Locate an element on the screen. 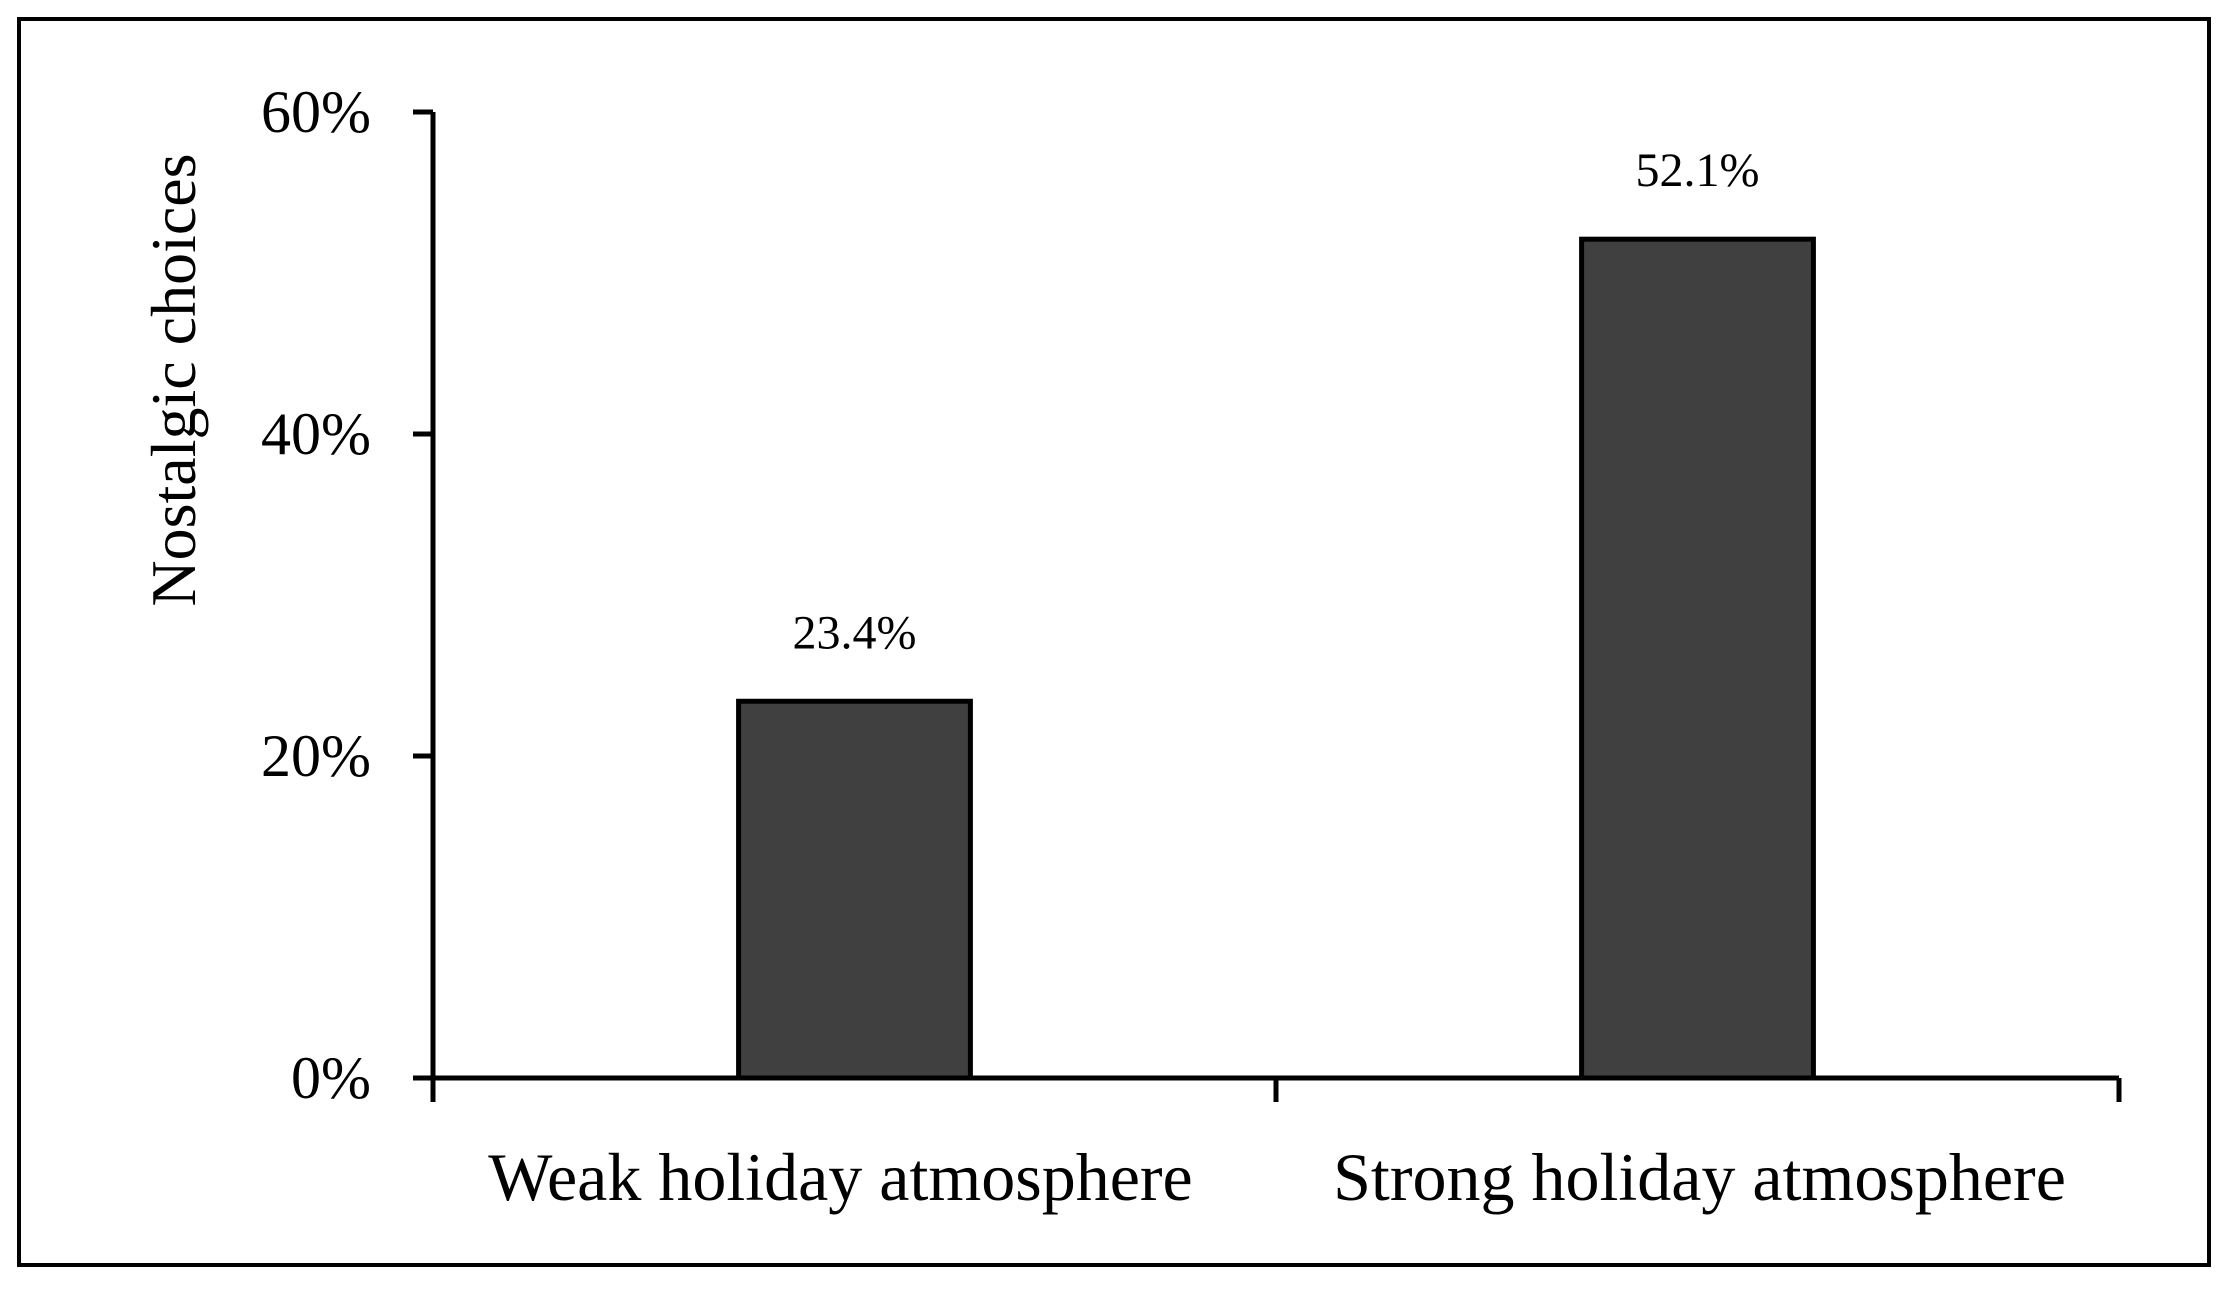 Image resolution: width=2234 pixels, height=1294 pixels. x-category-label: Strong holiday atmosphere is located at coordinates (1699, 1177).